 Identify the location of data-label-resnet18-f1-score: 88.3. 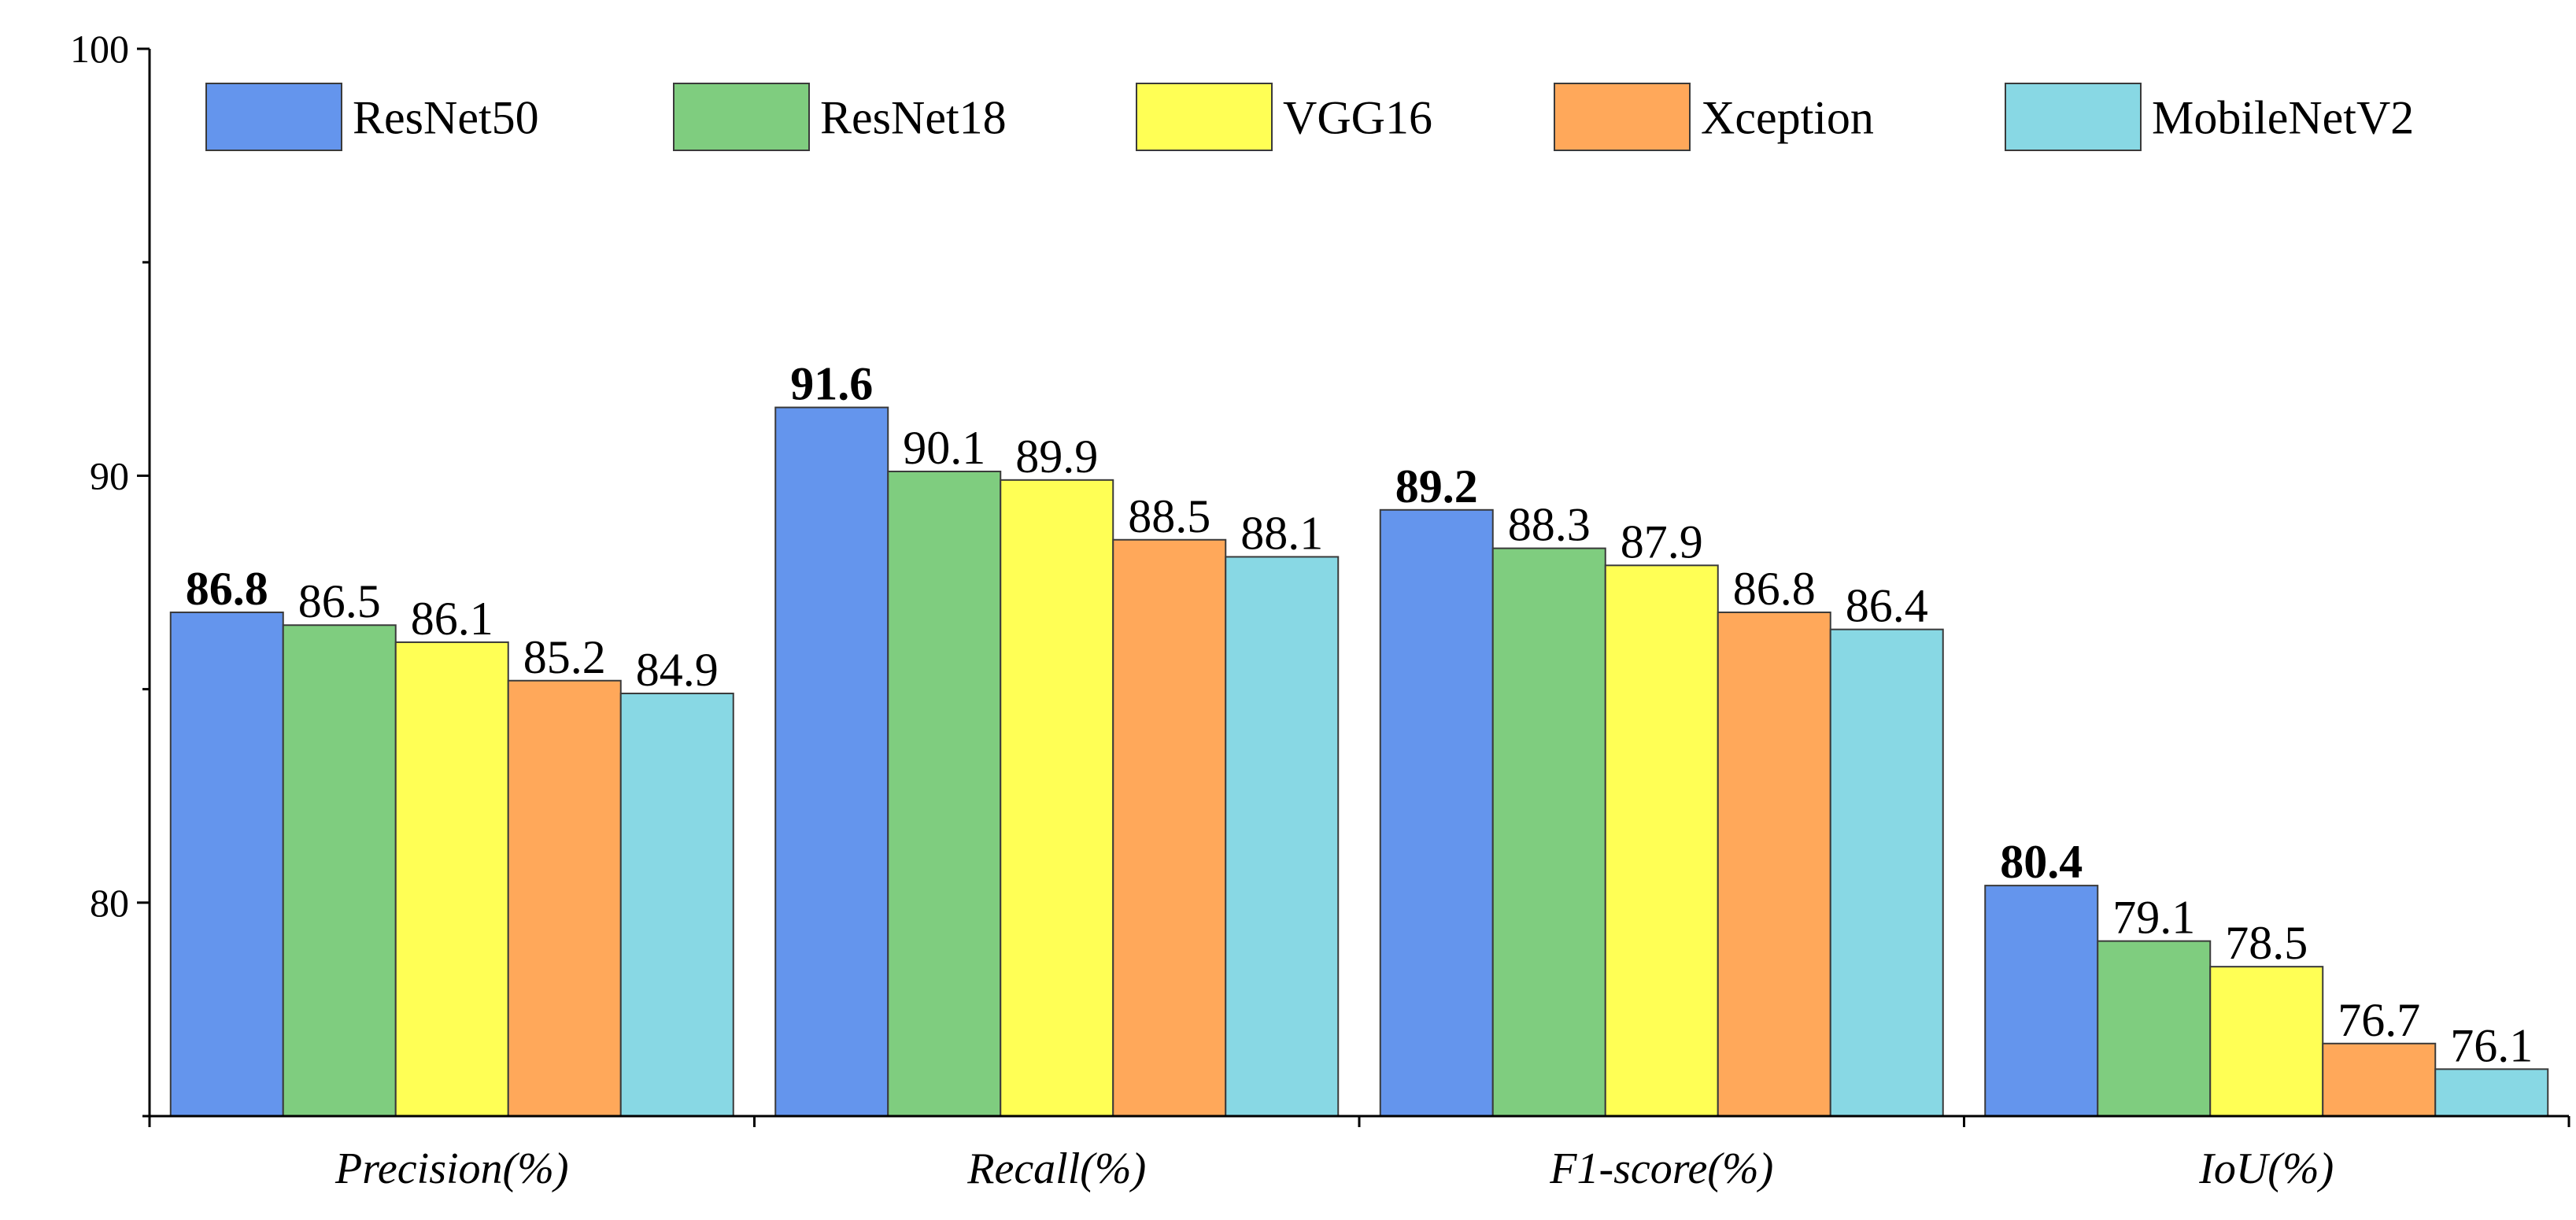
(1549, 525).